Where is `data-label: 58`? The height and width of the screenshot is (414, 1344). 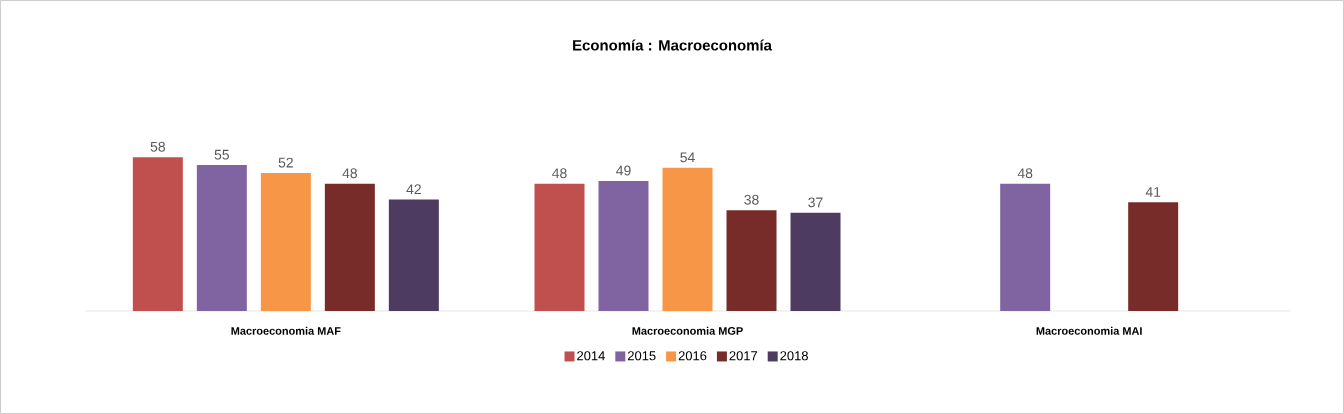 data-label: 58 is located at coordinates (157, 146).